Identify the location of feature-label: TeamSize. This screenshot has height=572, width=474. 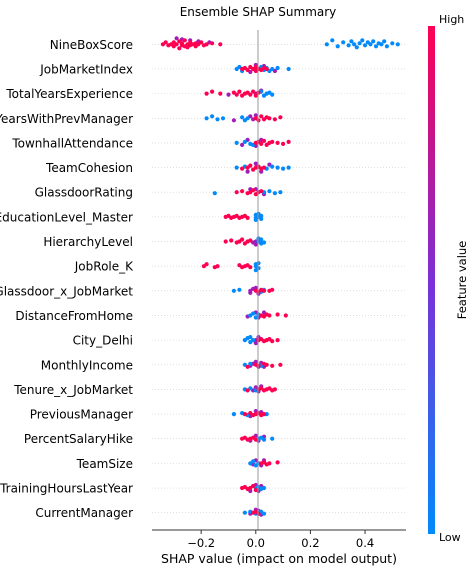
(104, 464).